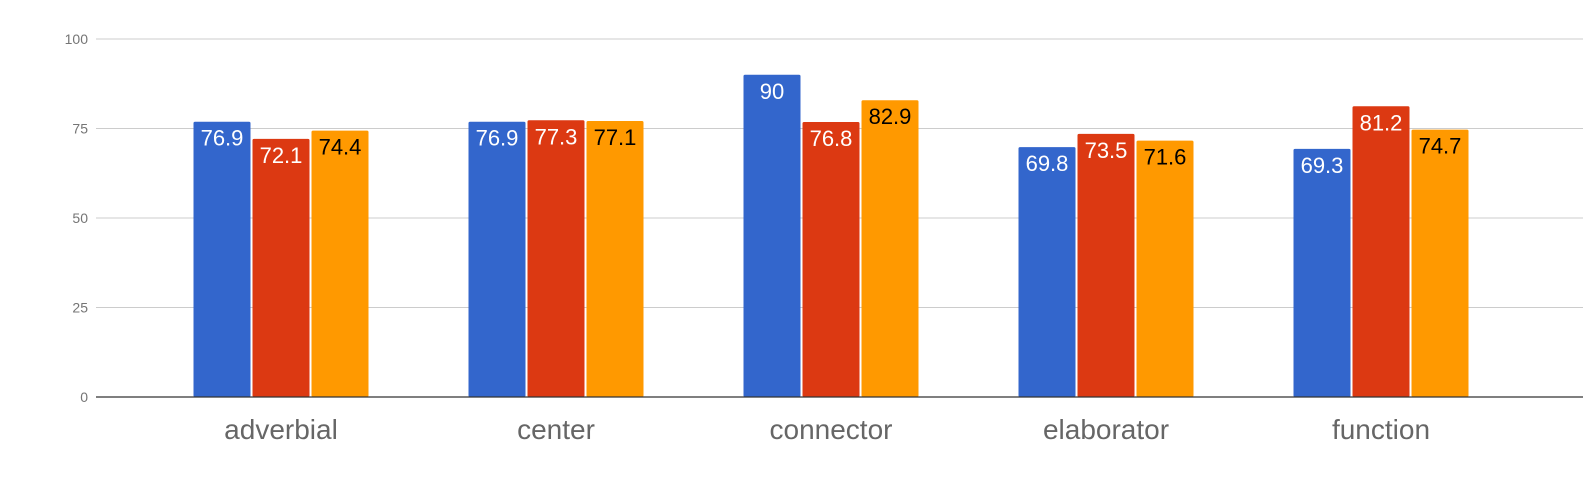 Image resolution: width=1583 pixels, height=495 pixels. Describe the element at coordinates (890, 116) in the screenshot. I see `bar-value-label: 82.9` at that location.